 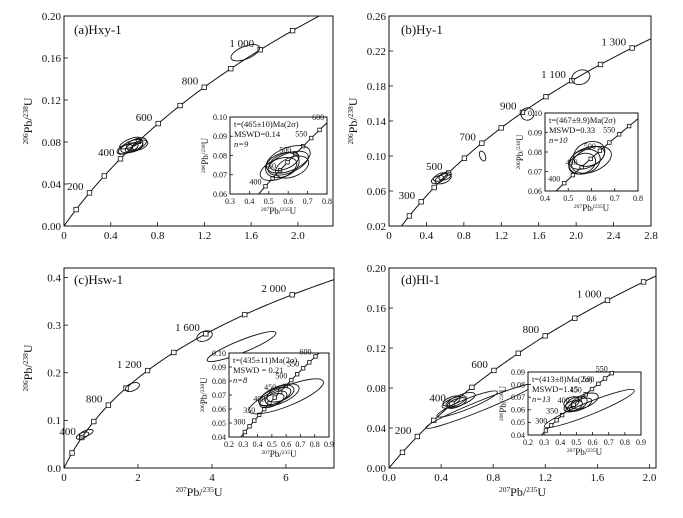 I want to click on panel-2-inset-xtick-label: 0.9, so click(x=329, y=444).